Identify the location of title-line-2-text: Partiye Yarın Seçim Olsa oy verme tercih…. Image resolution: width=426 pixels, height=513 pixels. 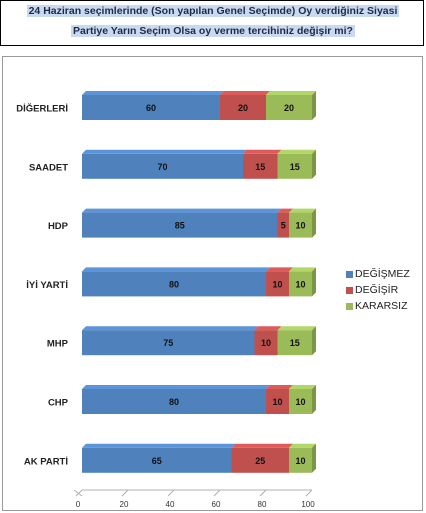
(213, 31).